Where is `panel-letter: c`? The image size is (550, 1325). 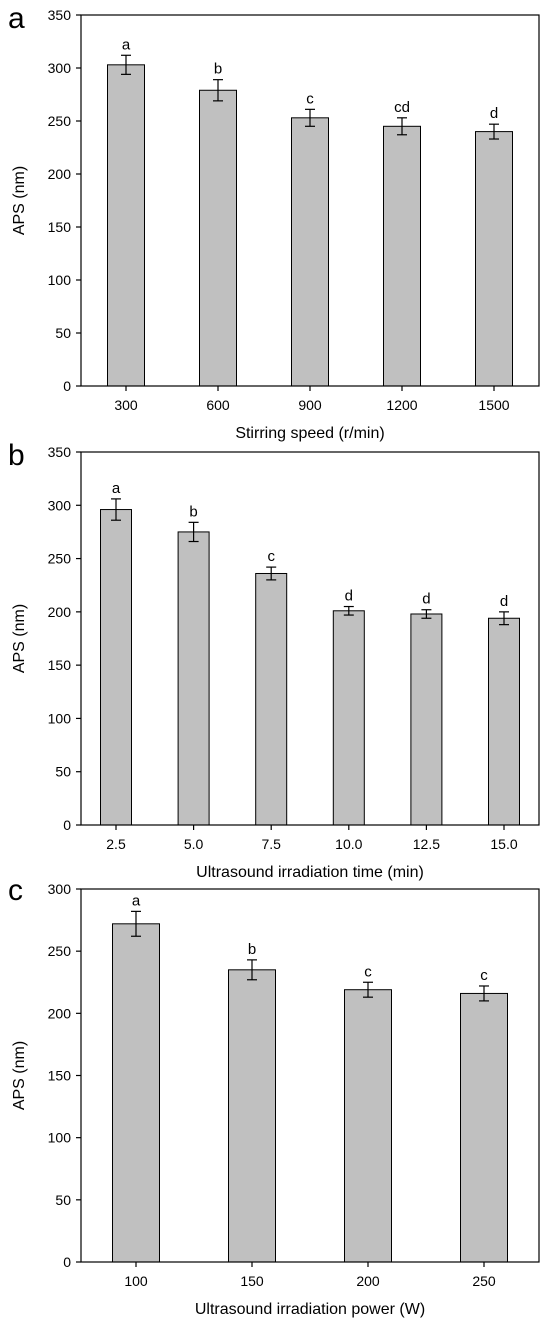 panel-letter: c is located at coordinates (15, 890).